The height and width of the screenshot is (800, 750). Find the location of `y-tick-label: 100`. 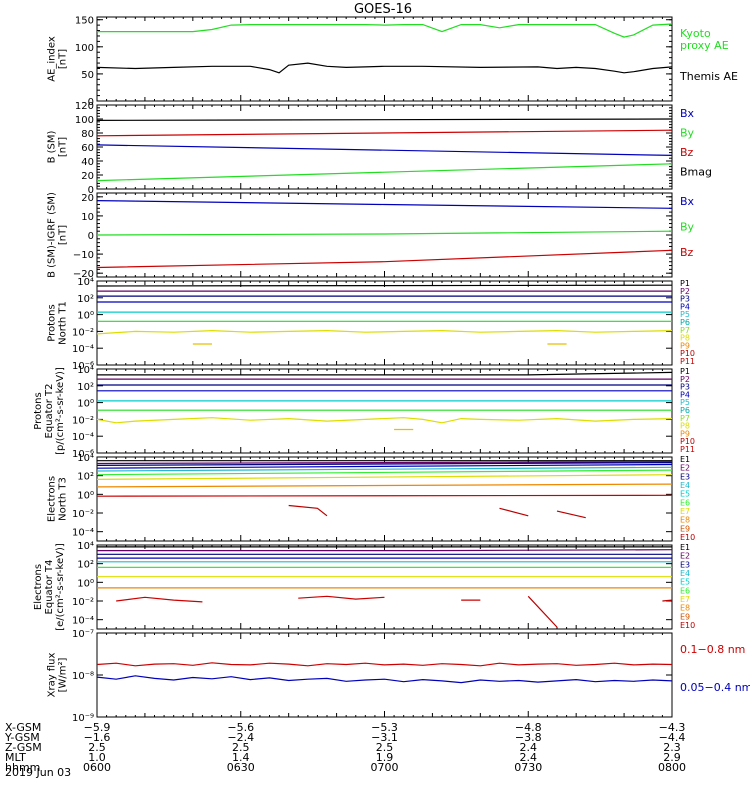

y-tick-label: 100 is located at coordinates (84, 120).